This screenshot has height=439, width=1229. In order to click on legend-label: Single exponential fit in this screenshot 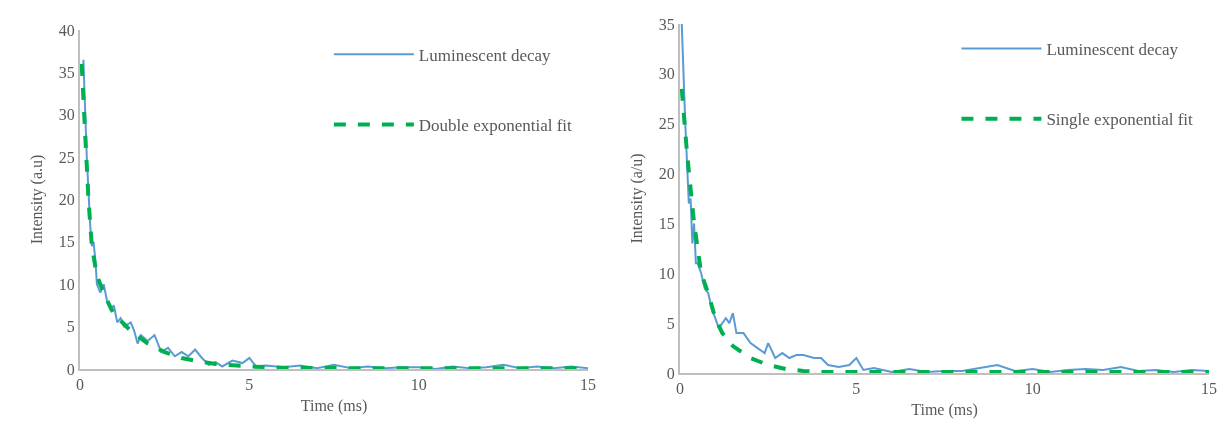, I will do `click(1120, 120)`.